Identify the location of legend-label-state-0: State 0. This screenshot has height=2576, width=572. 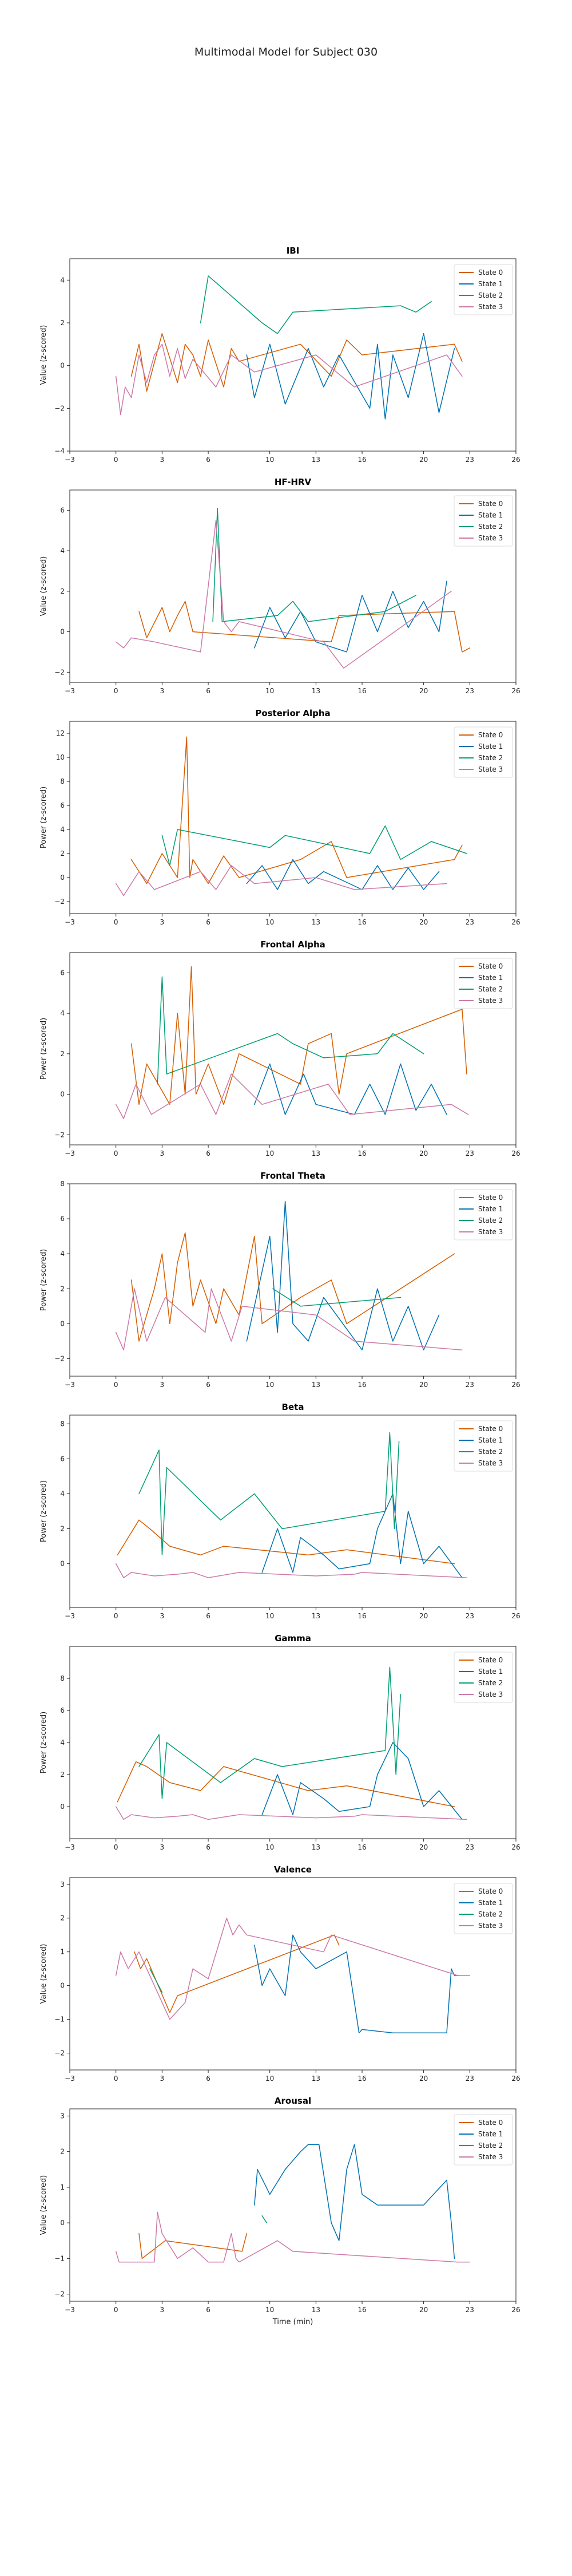
(490, 735).